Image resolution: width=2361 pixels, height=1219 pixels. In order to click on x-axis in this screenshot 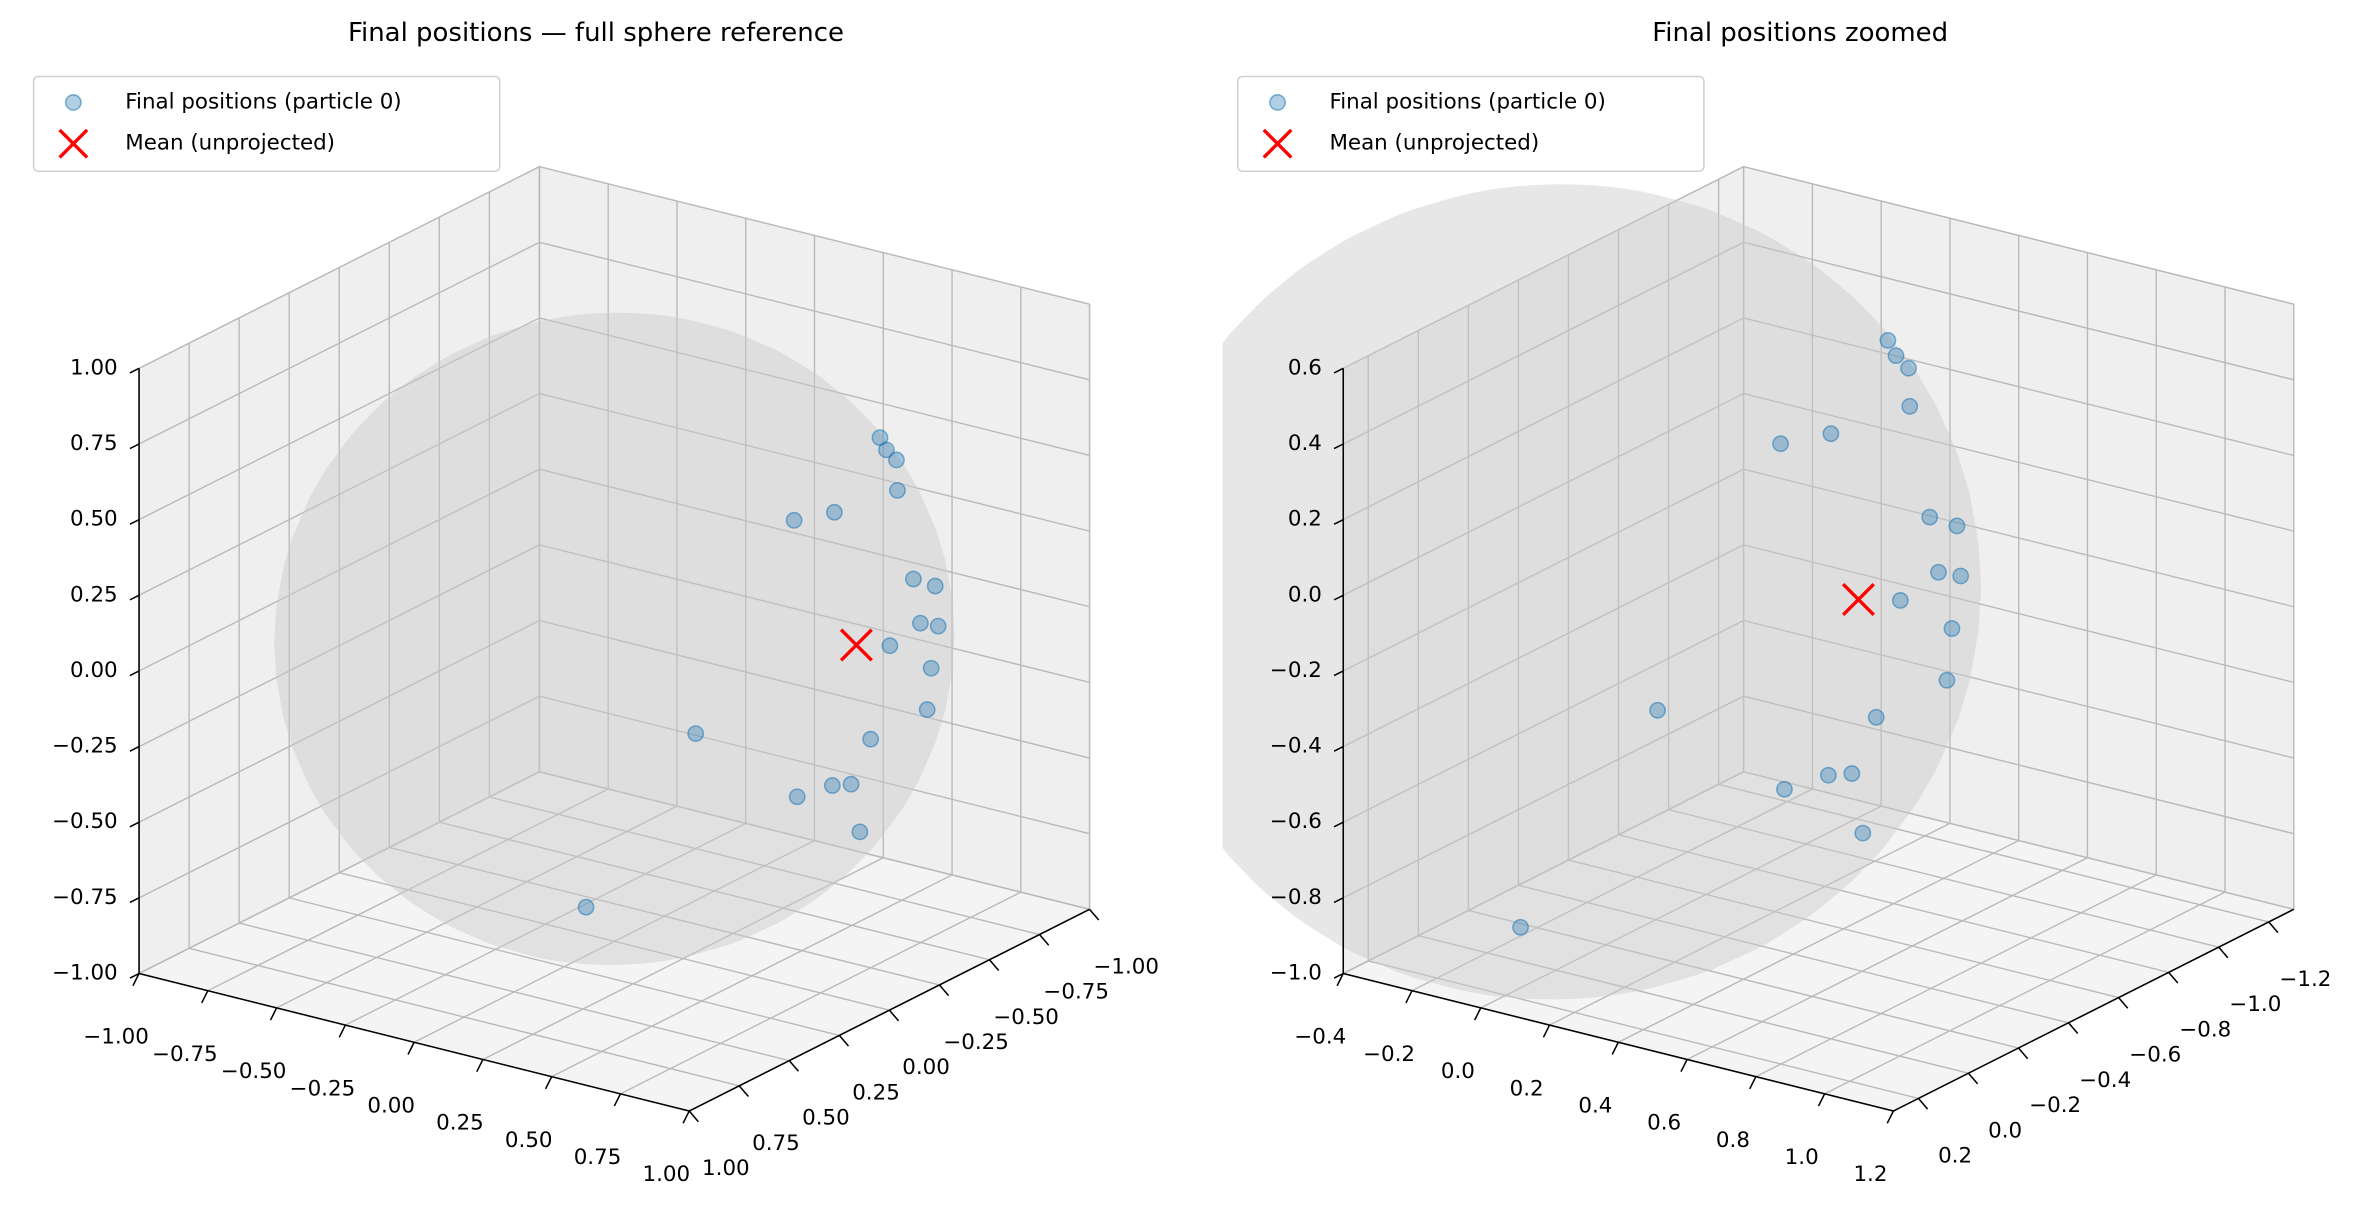, I will do `click(414, 1042)`.